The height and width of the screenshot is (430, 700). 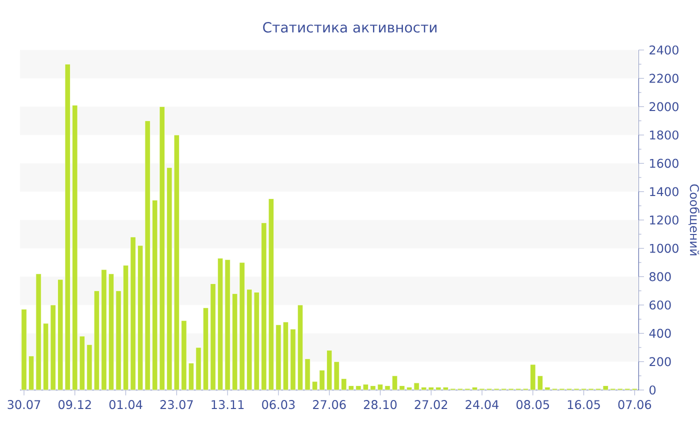 What do you see at coordinates (482, 405) in the screenshot?
I see `x-tick-label: 24.04` at bounding box center [482, 405].